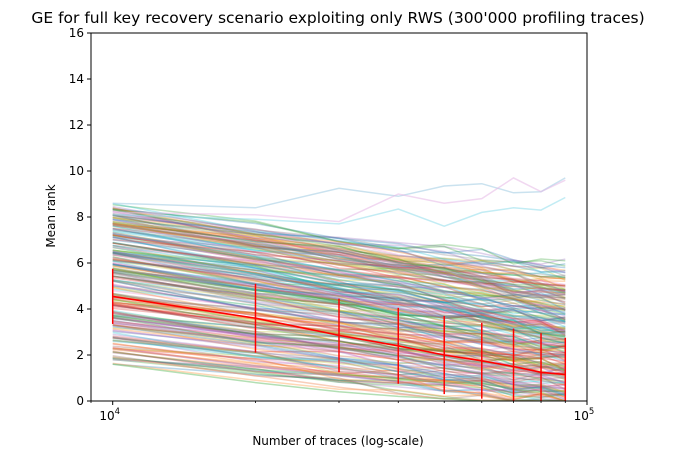  I want to click on x-tick-label: 104, so click(109, 415).